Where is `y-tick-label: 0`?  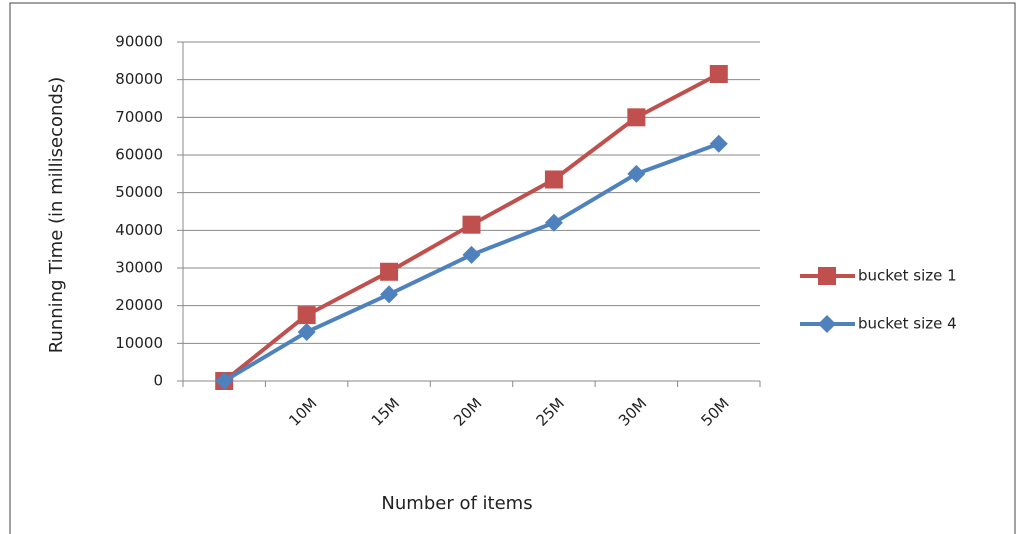 y-tick-label: 0 is located at coordinates (158, 381).